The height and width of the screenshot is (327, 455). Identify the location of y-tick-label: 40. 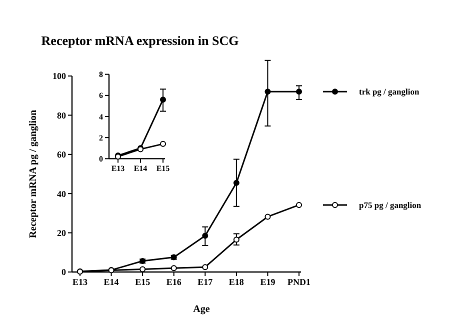
(61, 193).